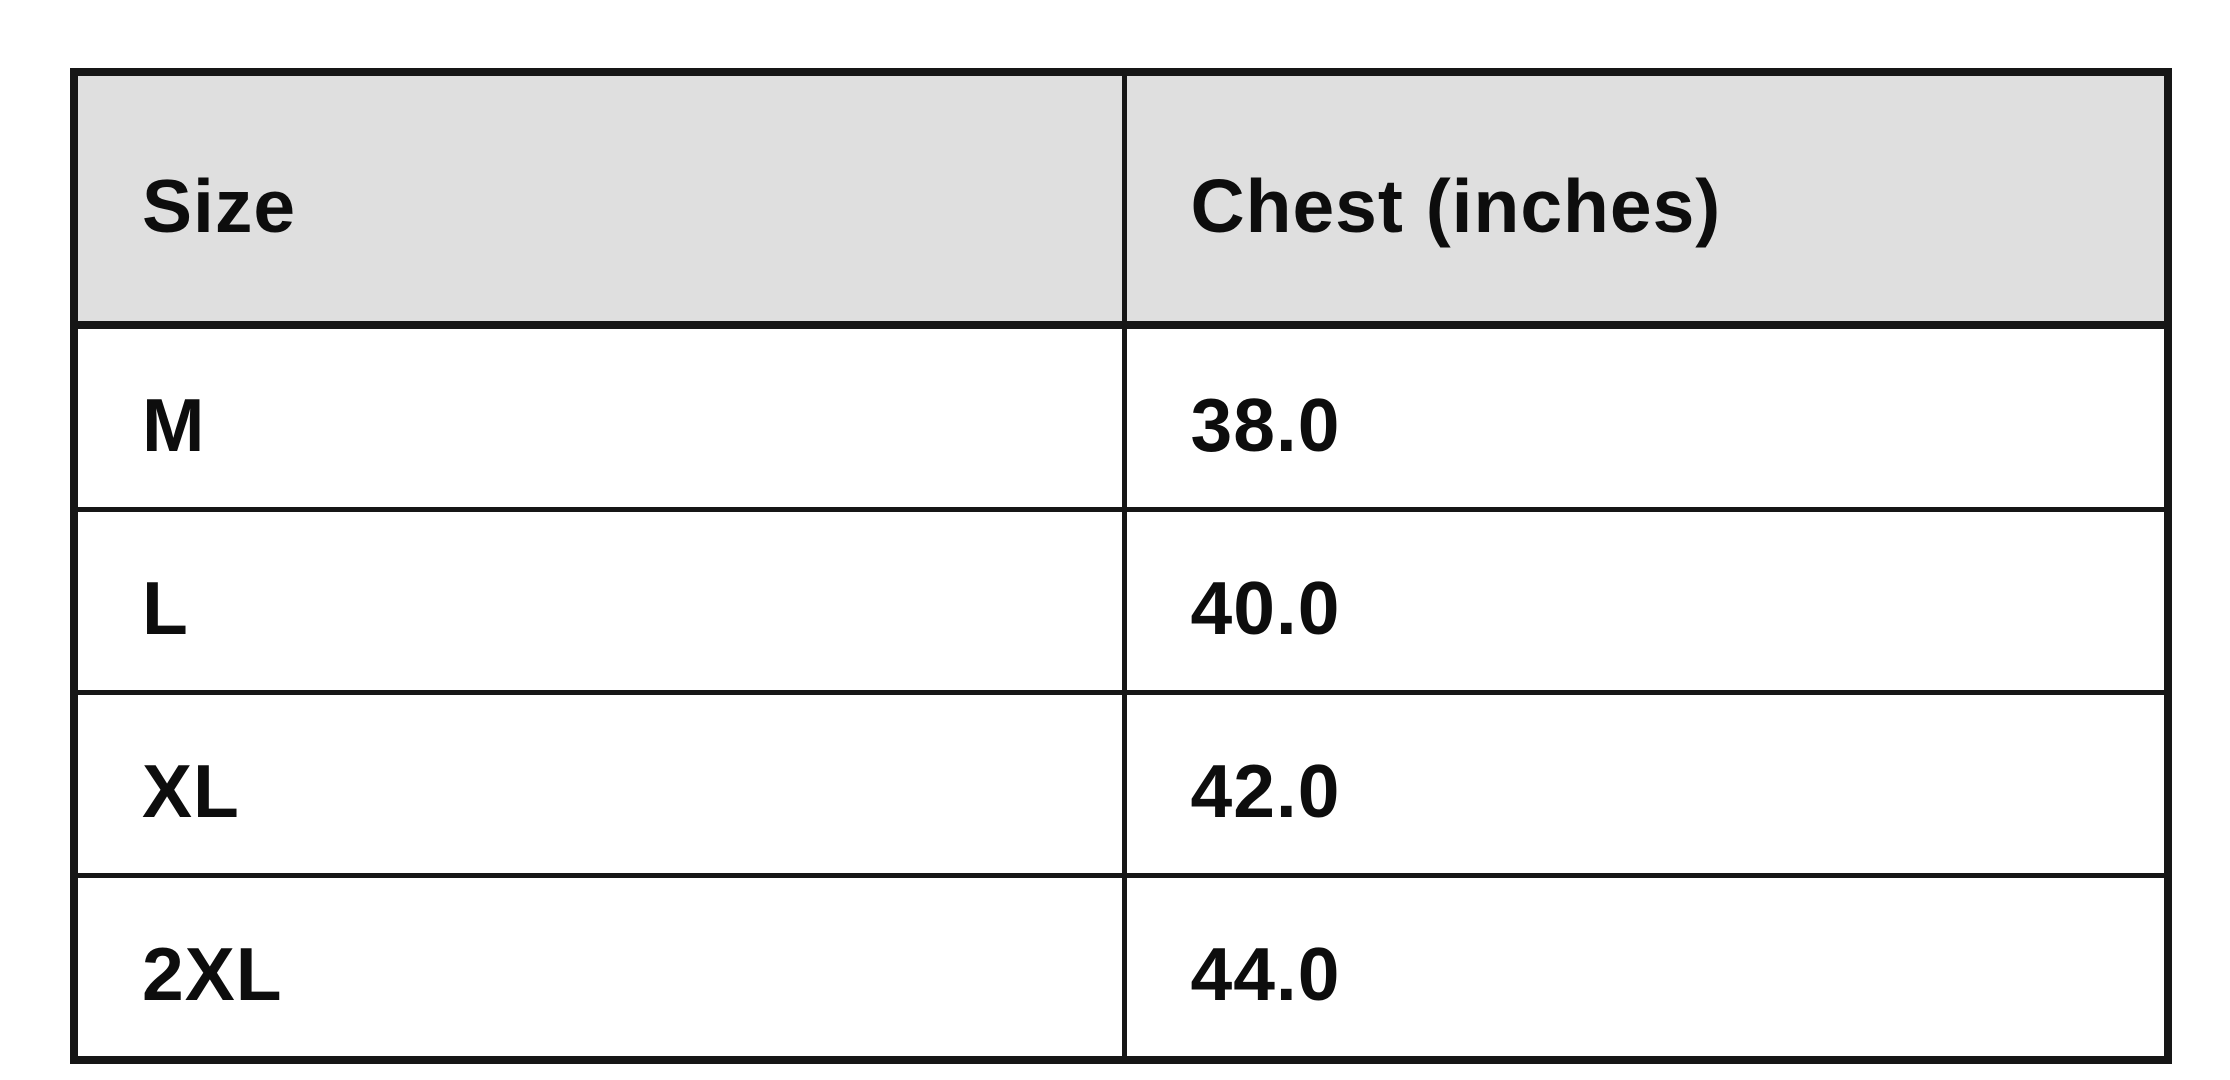  I want to click on chest-cell: 40.0, so click(1646, 601).